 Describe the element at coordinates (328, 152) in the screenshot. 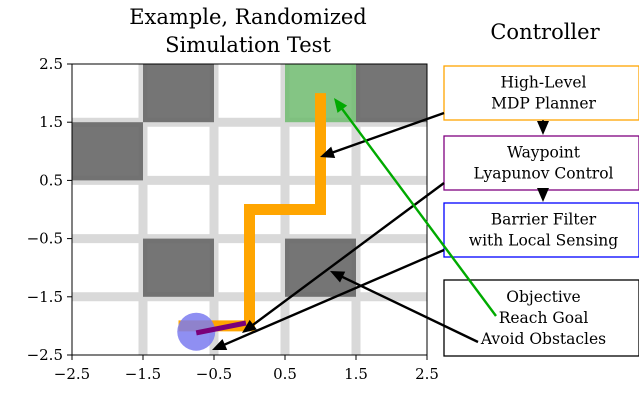

I see `planner-pointer-arrow-head` at that location.